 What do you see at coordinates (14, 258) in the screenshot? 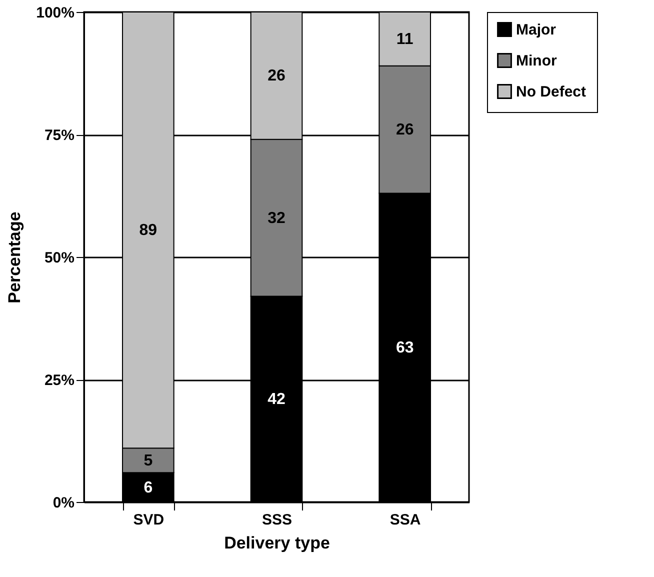
I see `y-axis-title: Percentage` at bounding box center [14, 258].